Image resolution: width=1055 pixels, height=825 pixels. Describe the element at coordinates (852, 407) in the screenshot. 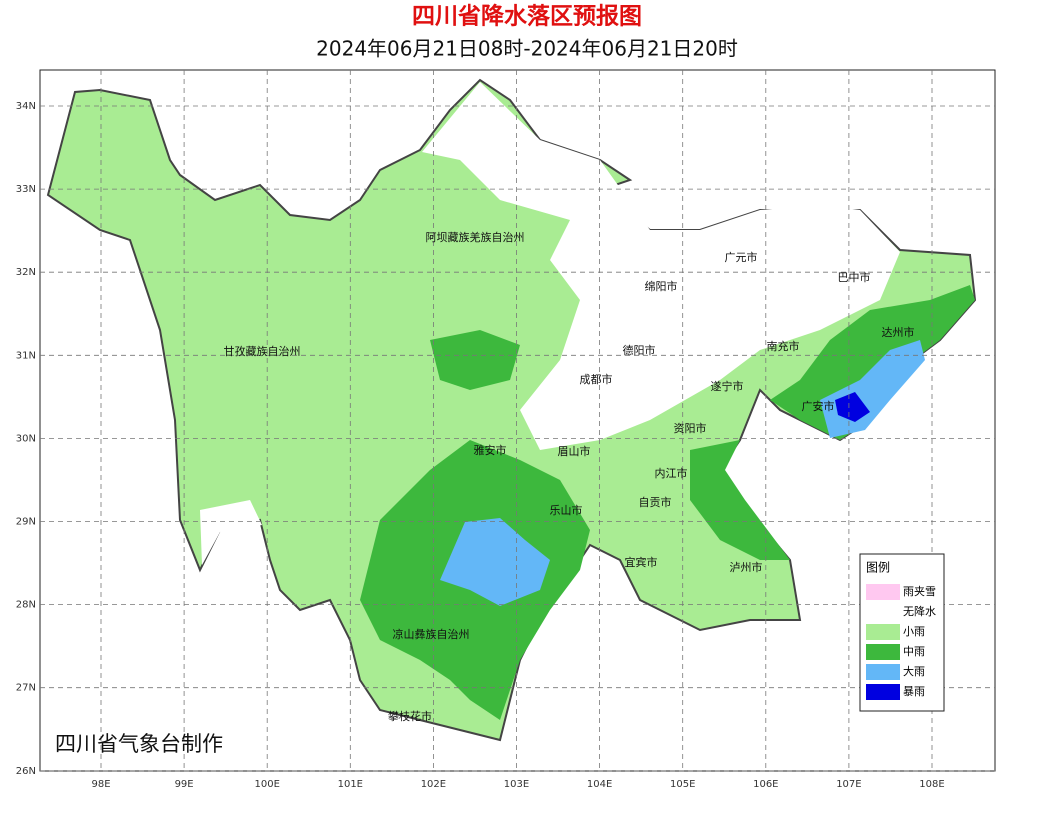

I see `rainstorm` at that location.